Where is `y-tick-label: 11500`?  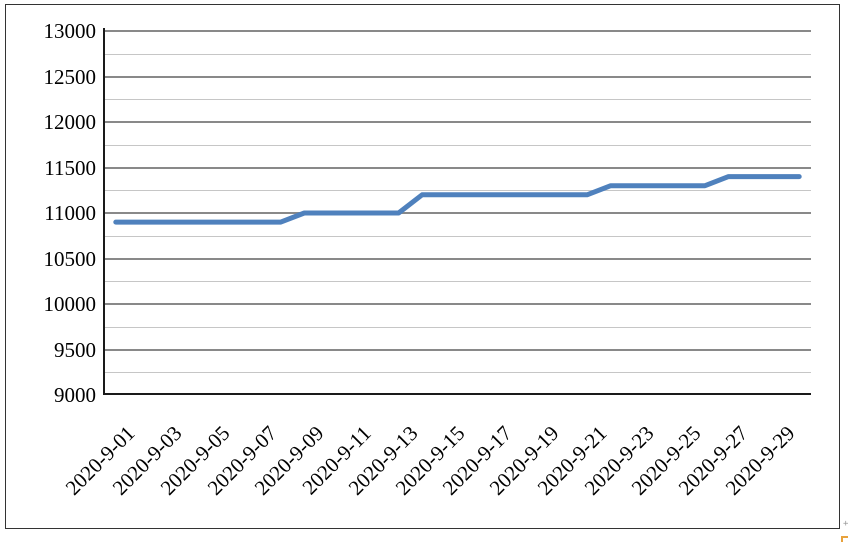 y-tick-label: 11500 is located at coordinates (70, 167).